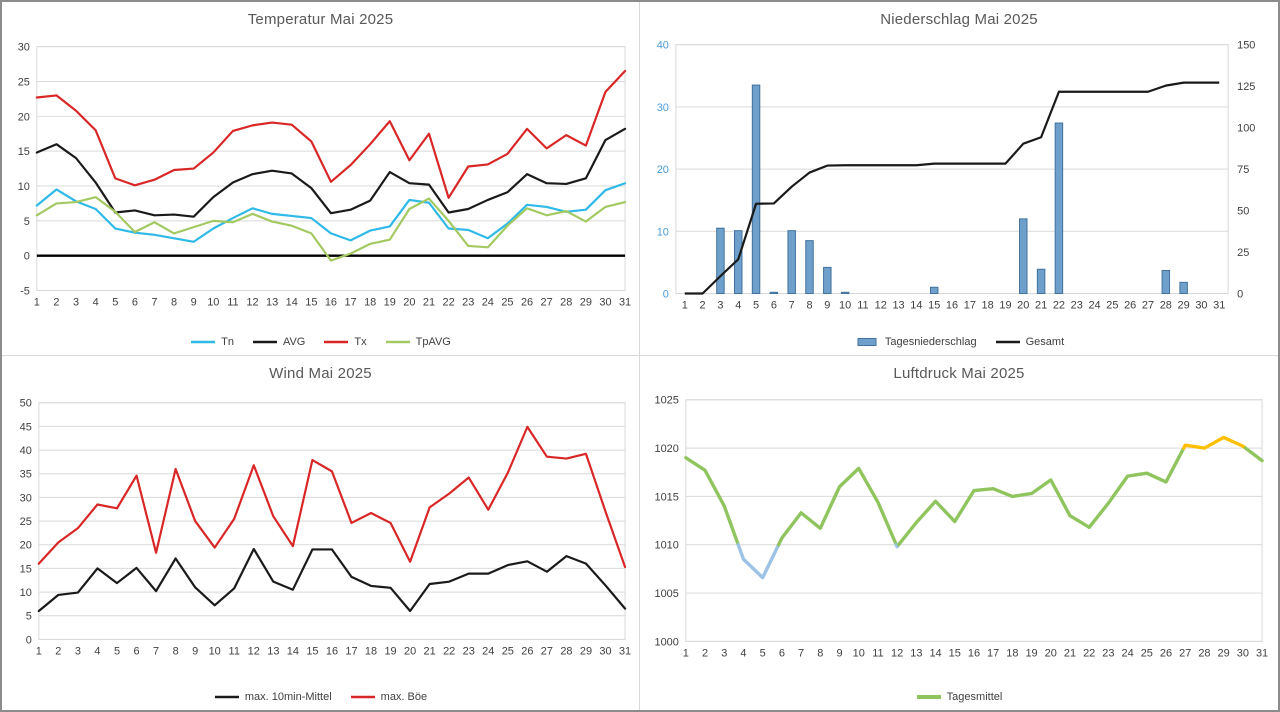  What do you see at coordinates (26, 522) in the screenshot?
I see `y-axis-tick-label: 25` at bounding box center [26, 522].